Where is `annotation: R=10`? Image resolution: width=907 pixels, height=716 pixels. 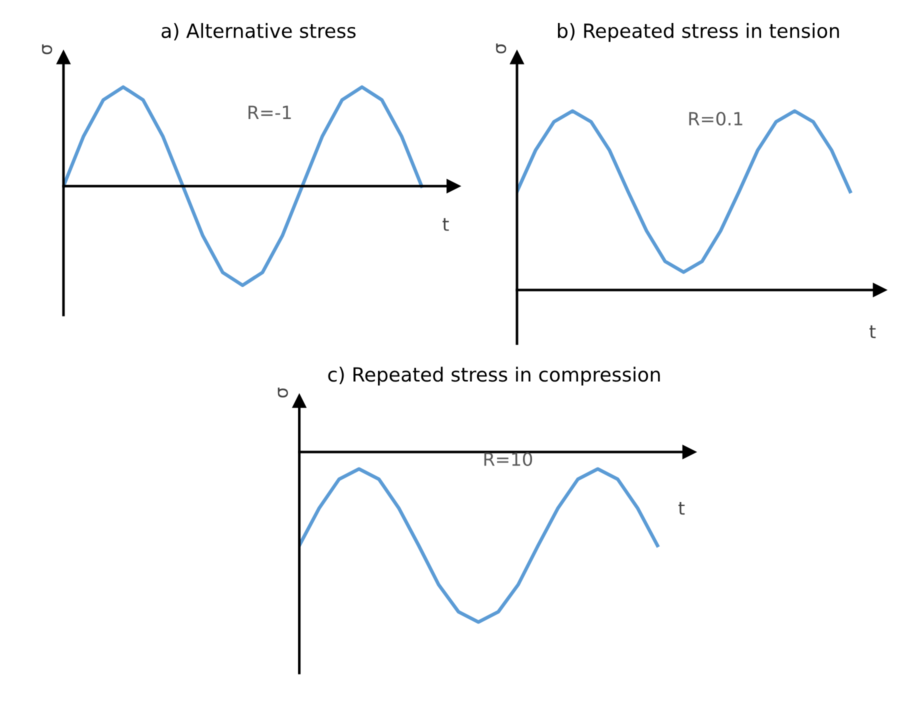 annotation: R=10 is located at coordinates (508, 459).